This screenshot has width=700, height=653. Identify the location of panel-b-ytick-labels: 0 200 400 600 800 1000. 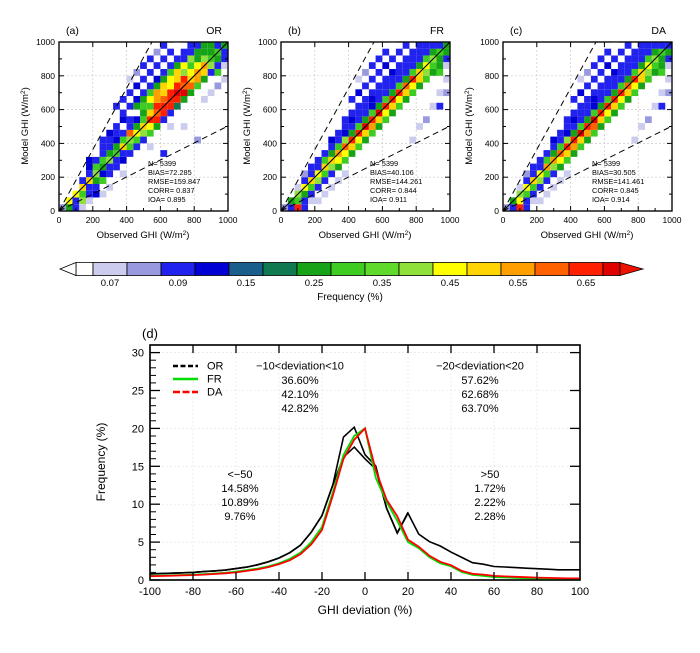
(267, 126).